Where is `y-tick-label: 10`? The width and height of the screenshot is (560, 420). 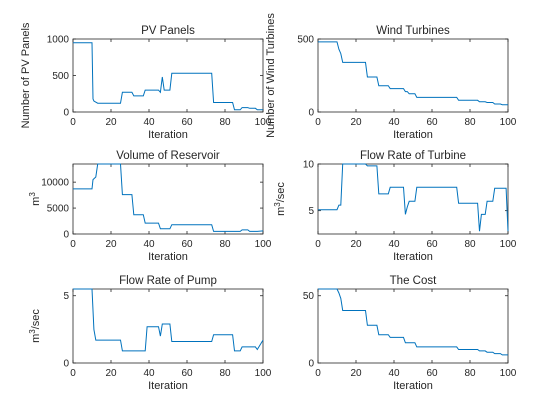 y-tick-label: 10 is located at coordinates (309, 165).